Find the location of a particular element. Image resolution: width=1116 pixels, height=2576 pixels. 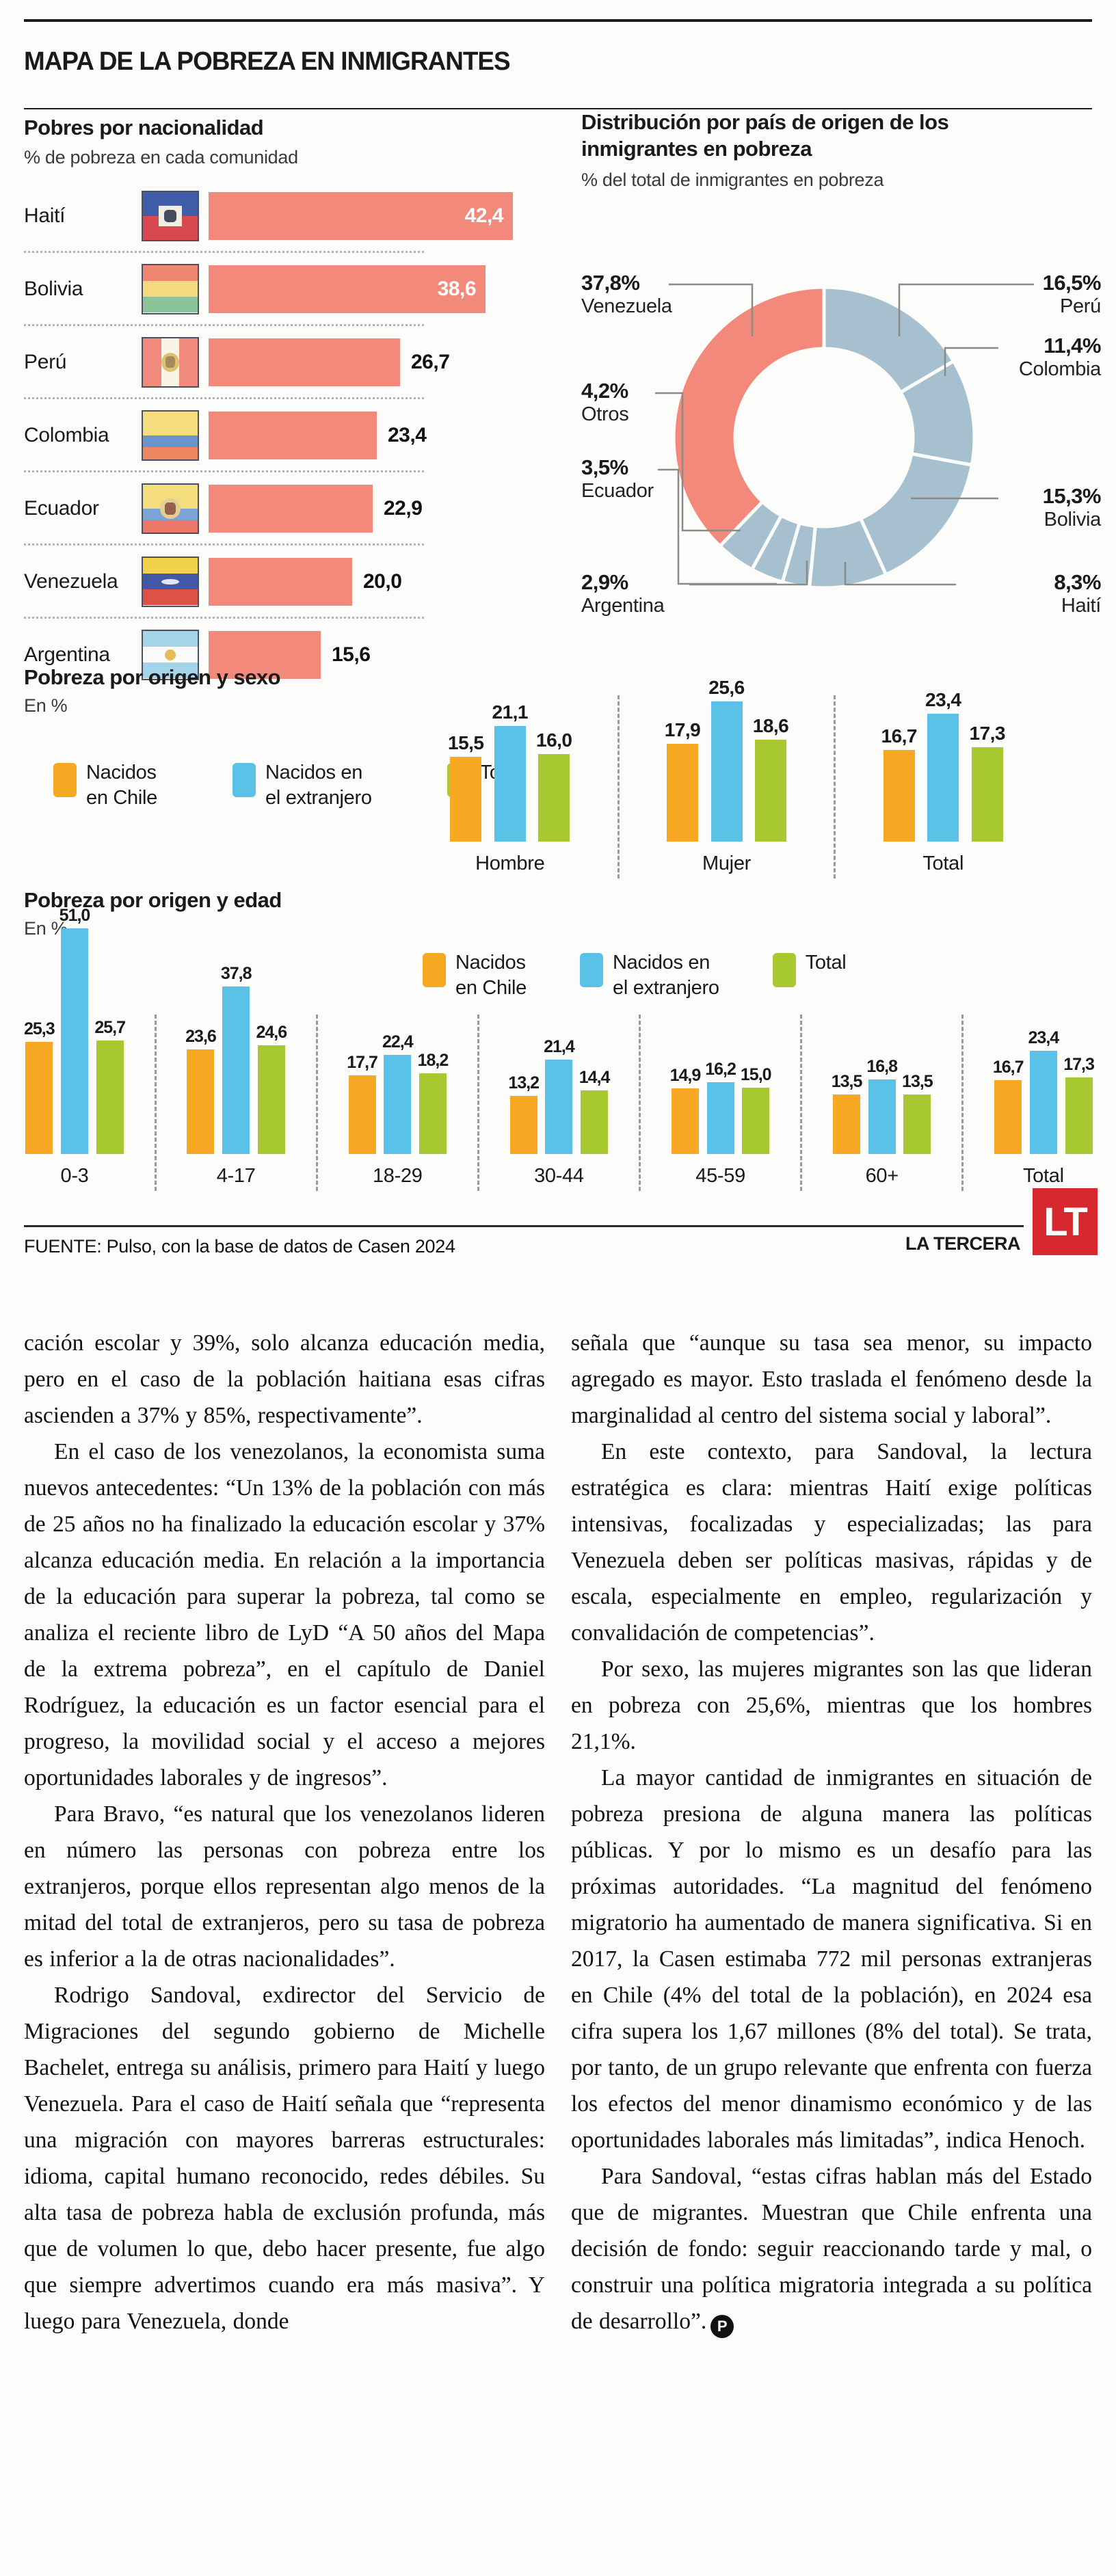

sex-chart-title: Pobreza por origen y sexo is located at coordinates (153, 677).